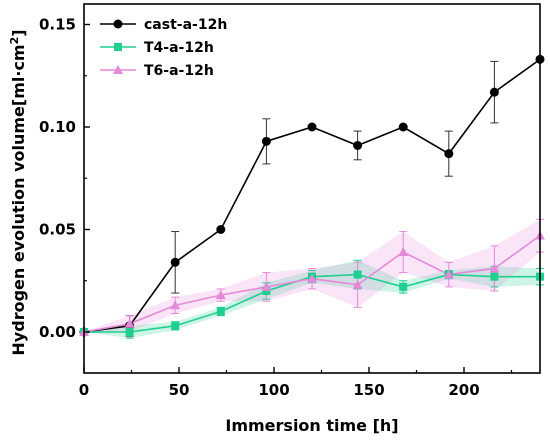 This screenshot has height=441, width=550. I want to click on legend-label: T6-a-12h, so click(179, 71).